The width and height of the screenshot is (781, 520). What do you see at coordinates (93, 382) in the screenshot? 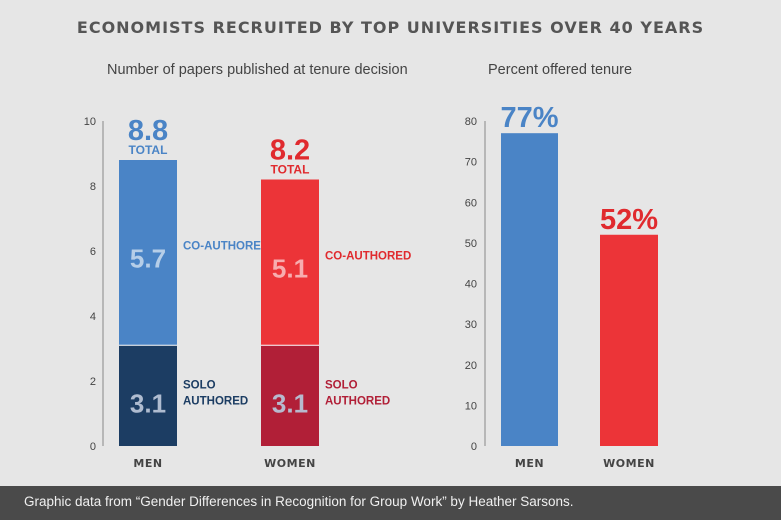
I see `left-y-tick-label: 2` at bounding box center [93, 382].